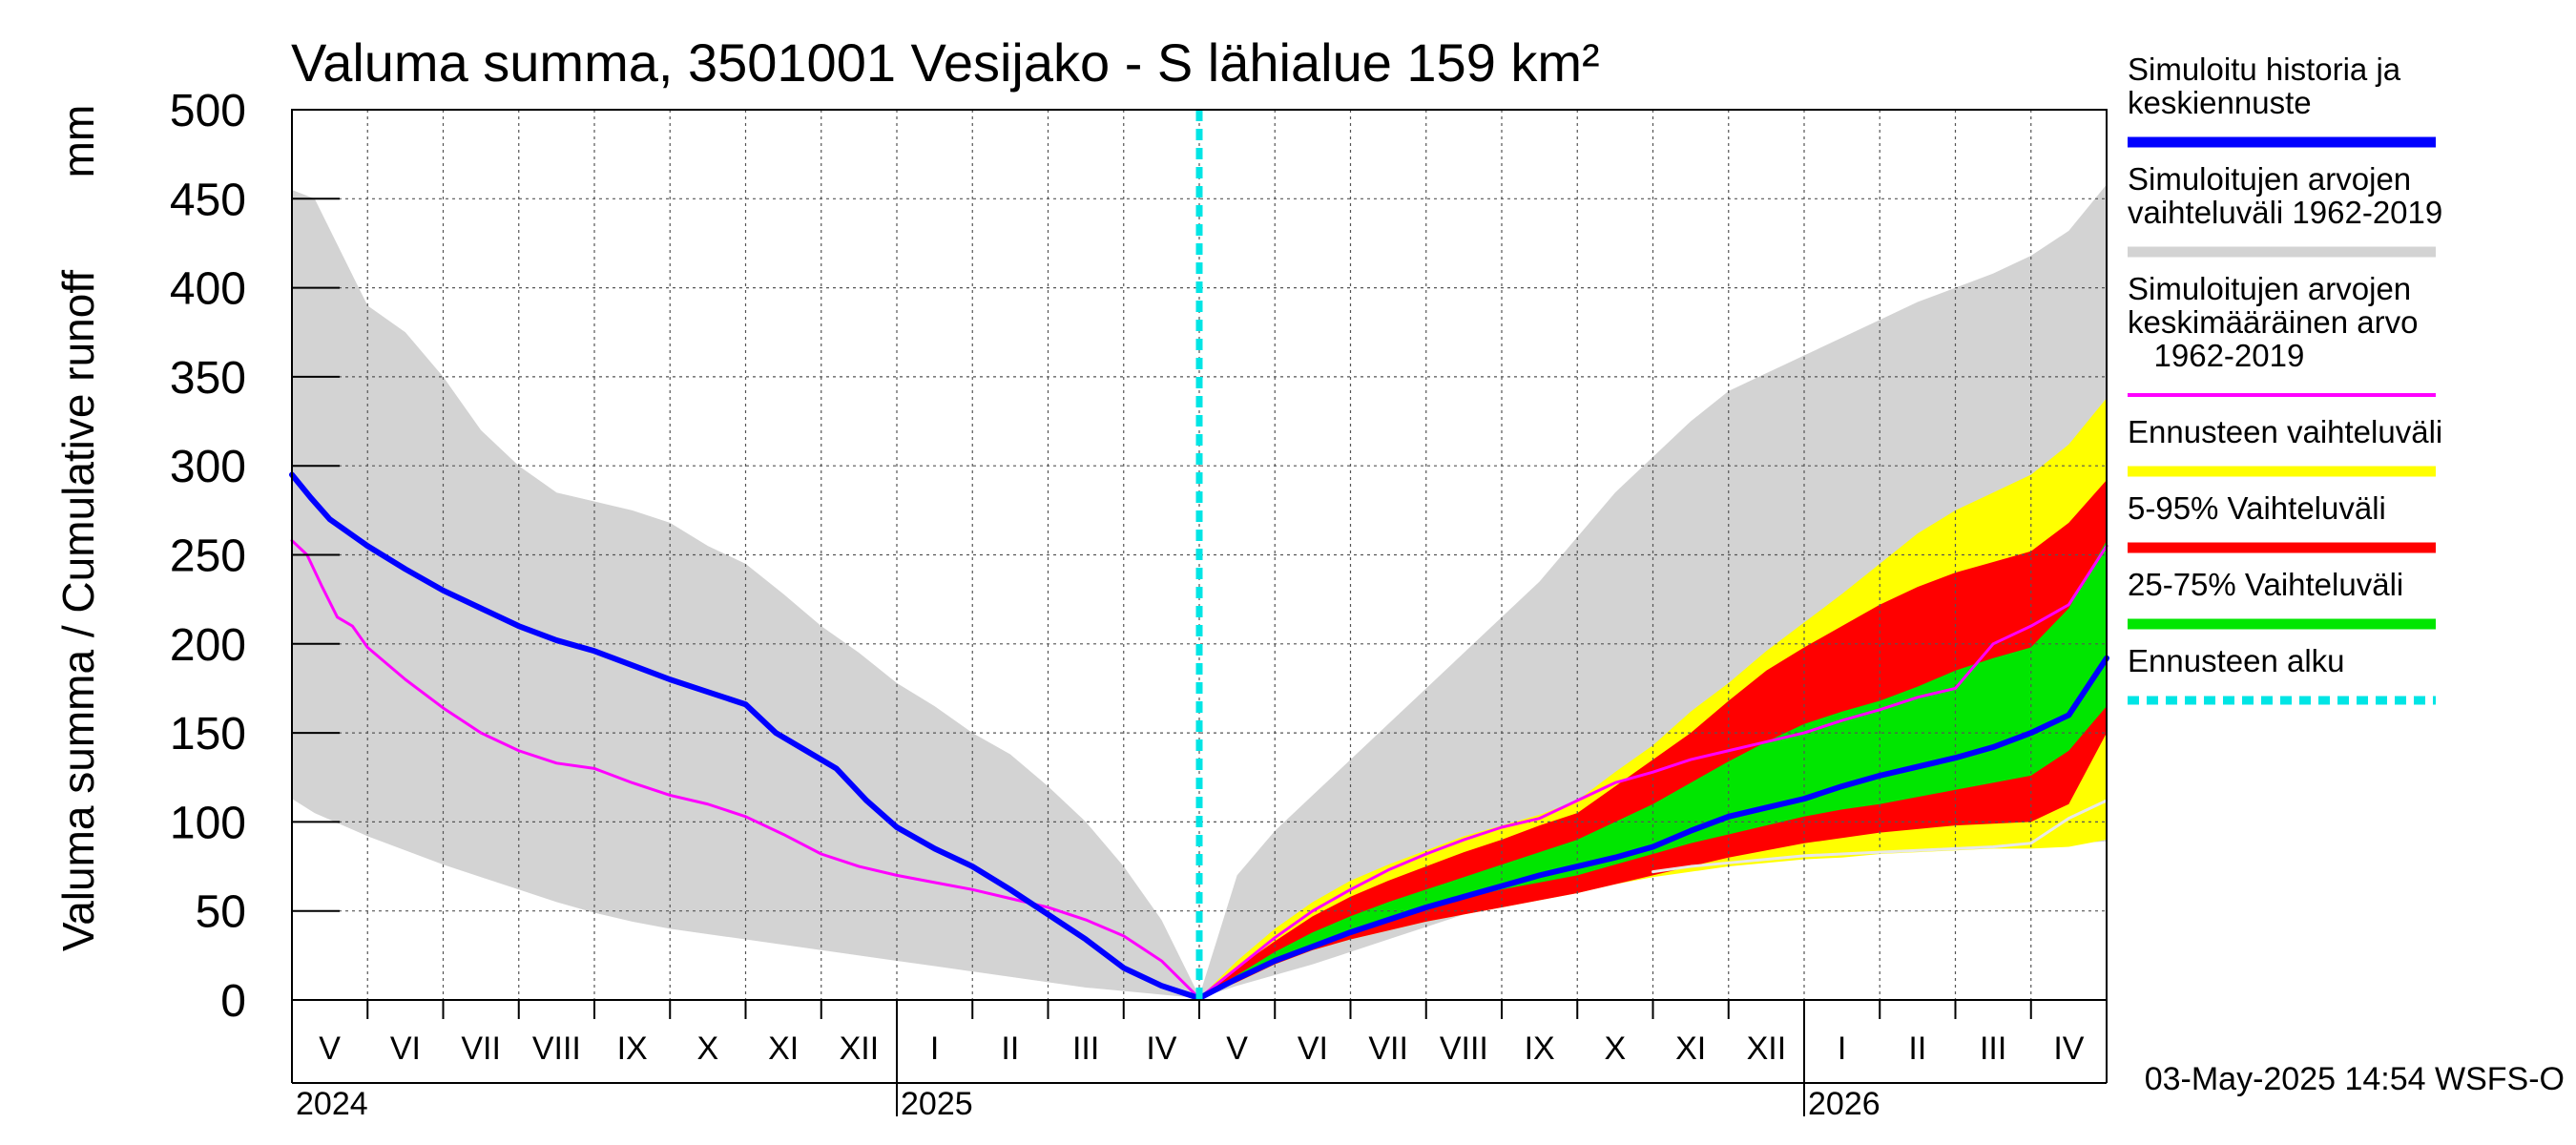 Image resolution: width=2576 pixels, height=1145 pixels. I want to click on month-label-21: II, so click(1917, 1048).